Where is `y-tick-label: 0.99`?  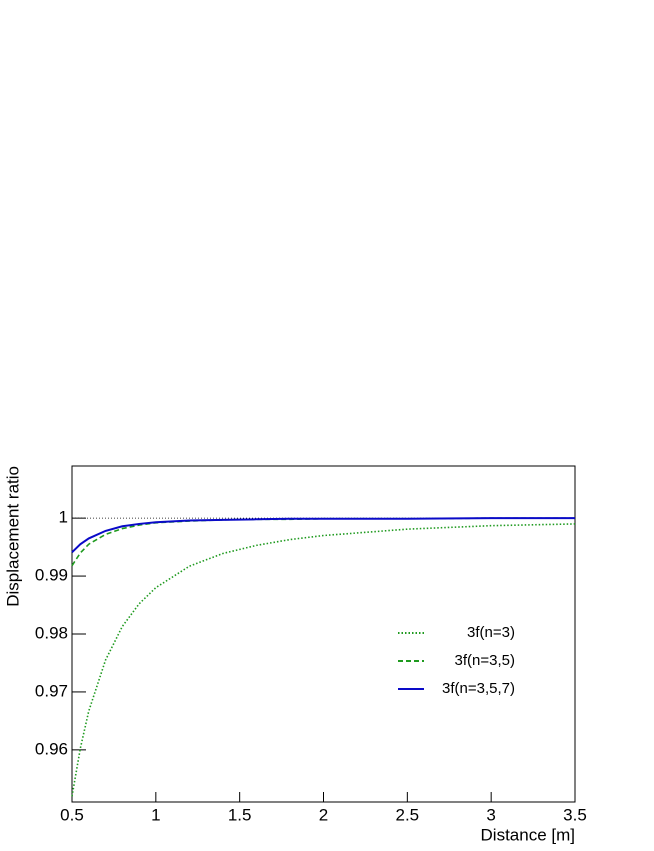
y-tick-label: 0.99 is located at coordinates (51, 575).